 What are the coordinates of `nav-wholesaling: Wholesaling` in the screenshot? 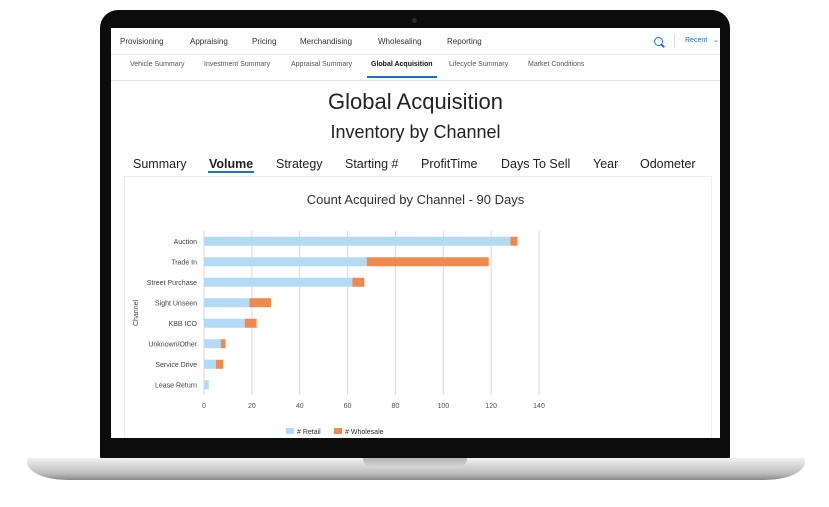 It's located at (400, 41).